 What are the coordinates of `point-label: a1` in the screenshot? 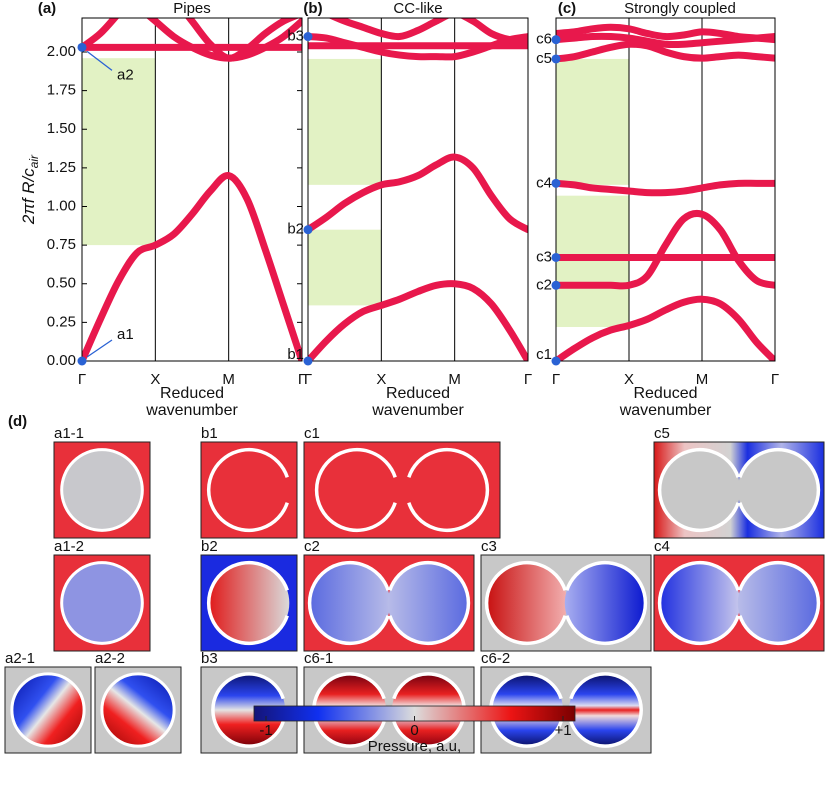 It's located at (125, 334).